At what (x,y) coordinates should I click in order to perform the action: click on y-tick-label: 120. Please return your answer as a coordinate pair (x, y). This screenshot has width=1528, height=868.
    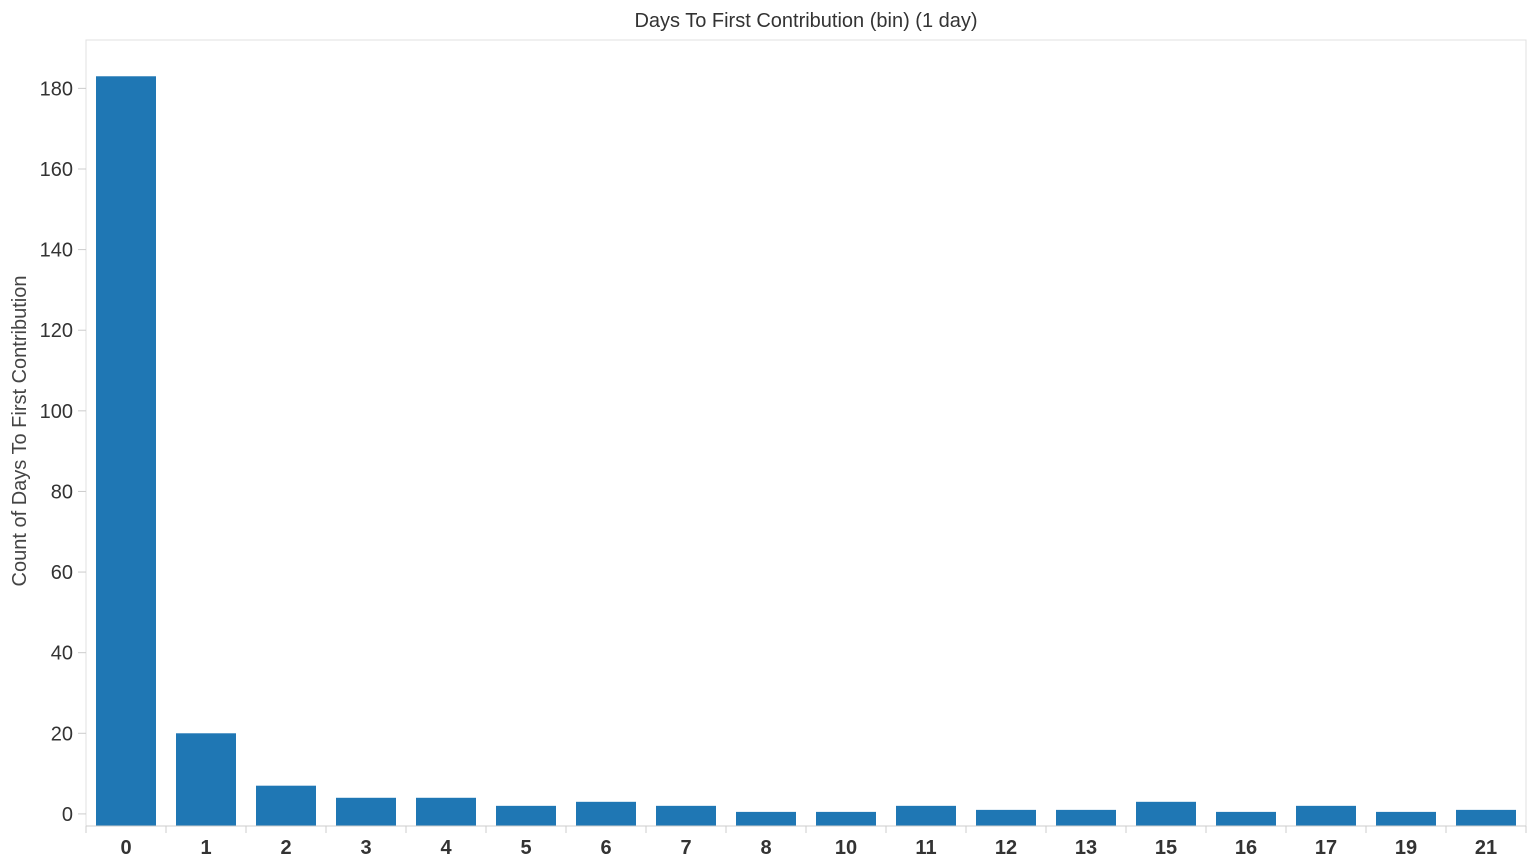
    Looking at the image, I should click on (56, 331).